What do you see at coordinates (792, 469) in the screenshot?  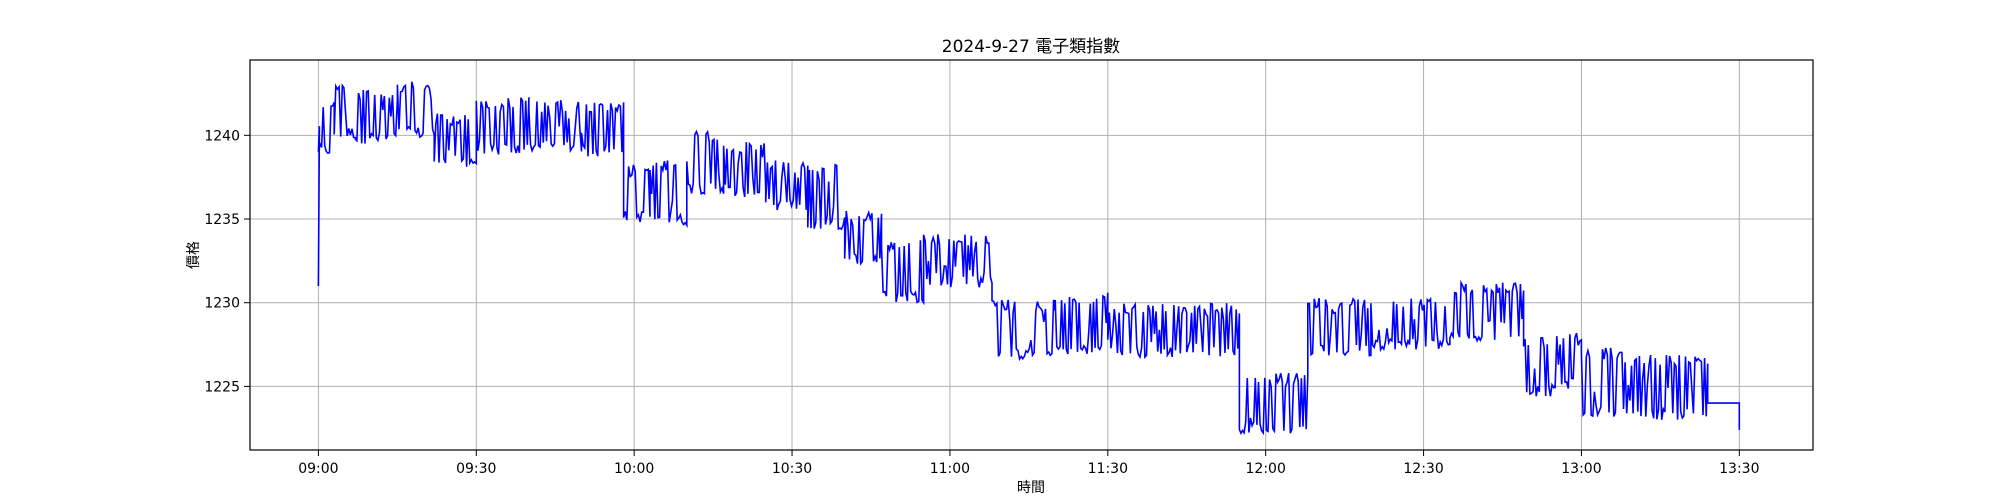 I see `x-tick-label: 10:30` at bounding box center [792, 469].